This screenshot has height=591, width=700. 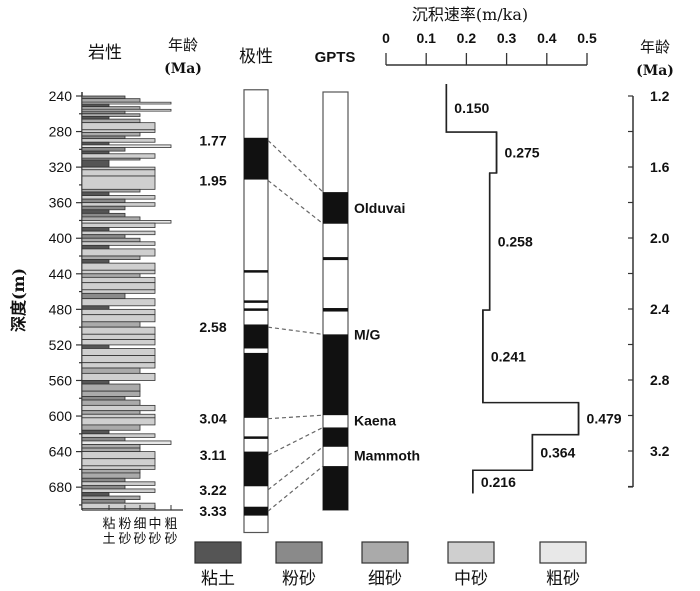 I want to click on age-marker-label: 3.22, so click(x=212, y=490).